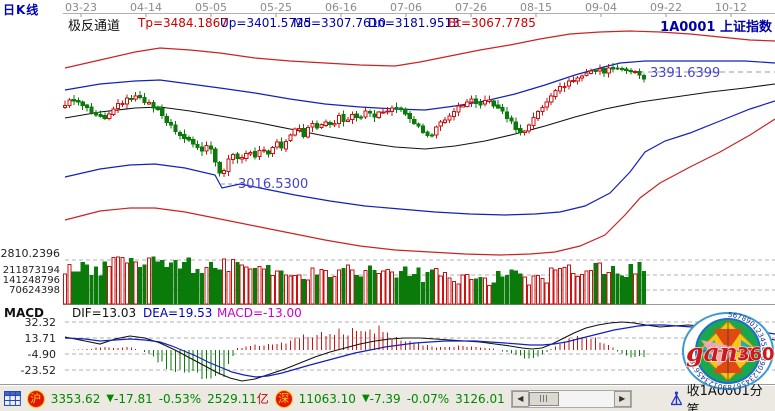  What do you see at coordinates (232, 398) in the screenshot?
I see `sh-amount: 2529.11` at bounding box center [232, 398].